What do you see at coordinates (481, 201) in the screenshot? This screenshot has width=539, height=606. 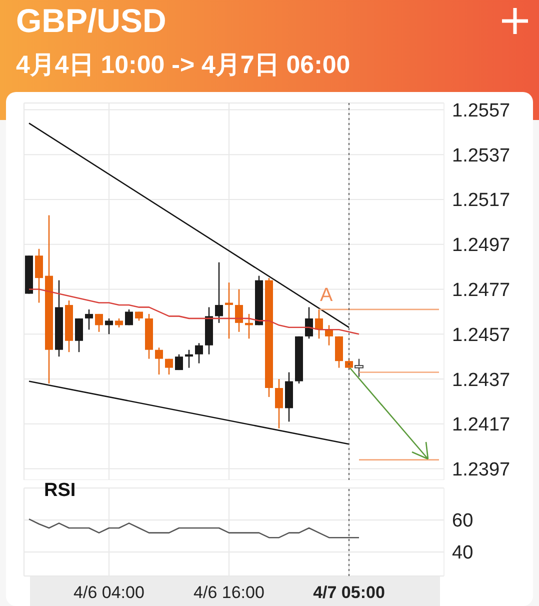 I see `y-tick-label: 1.2517` at bounding box center [481, 201].